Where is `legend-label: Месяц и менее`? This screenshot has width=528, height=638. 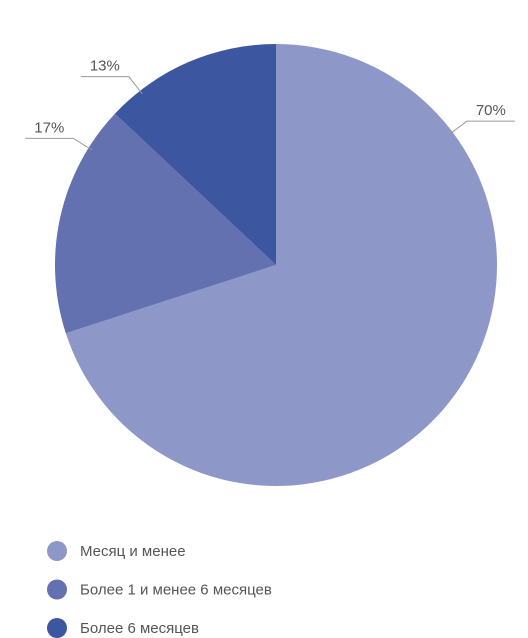 legend-label: Месяц и менее is located at coordinates (133, 551).